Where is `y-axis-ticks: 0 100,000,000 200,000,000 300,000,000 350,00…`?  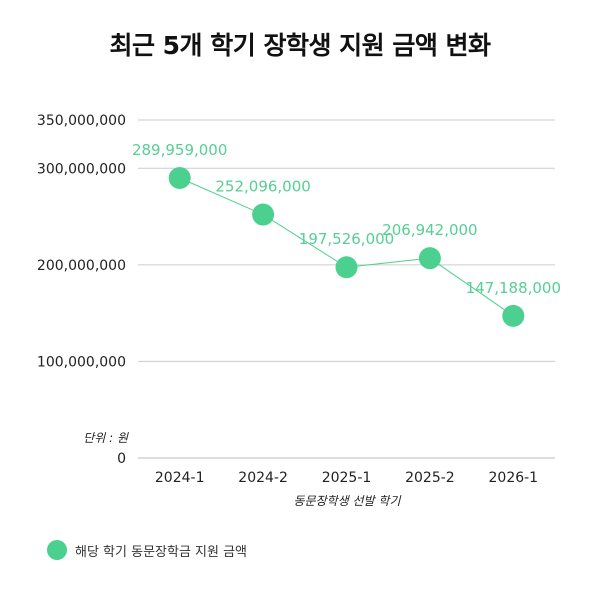
y-axis-ticks: 0 100,000,000 200,000,000 300,000,000 350,00… is located at coordinates (81, 290).